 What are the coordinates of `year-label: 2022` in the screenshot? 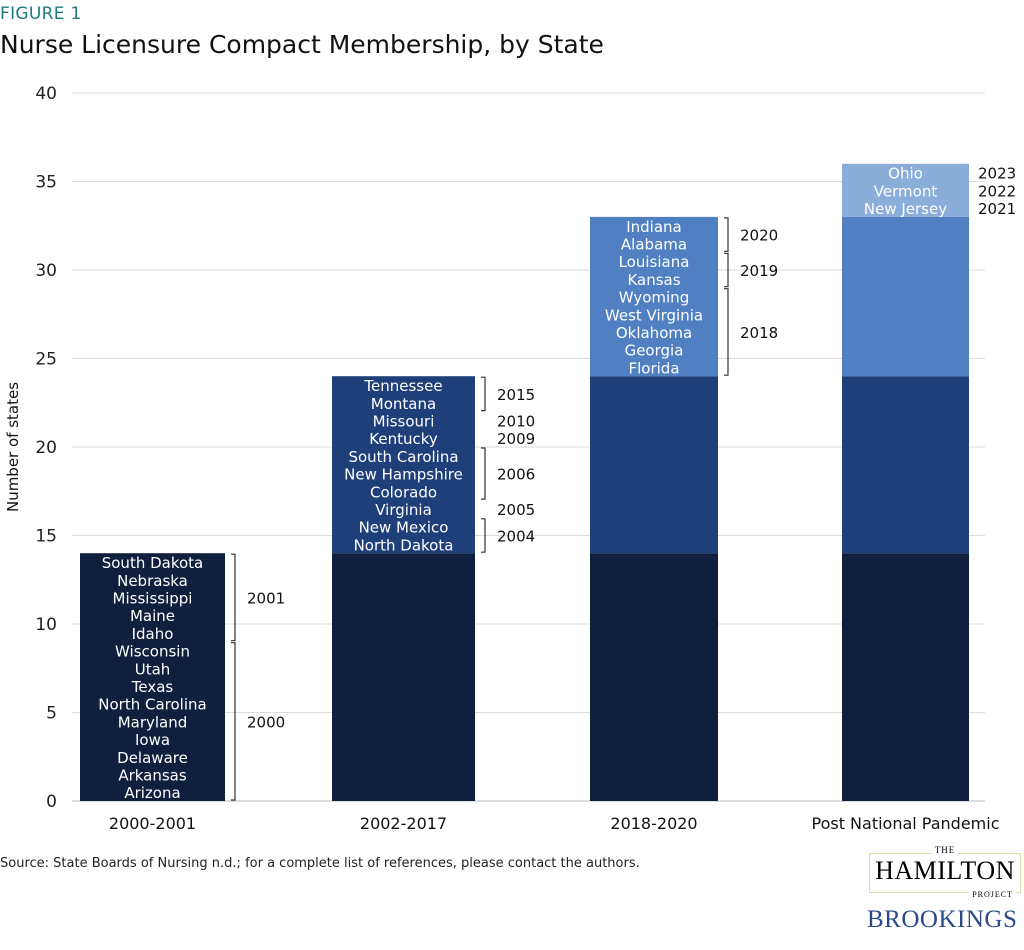 It's located at (997, 191).